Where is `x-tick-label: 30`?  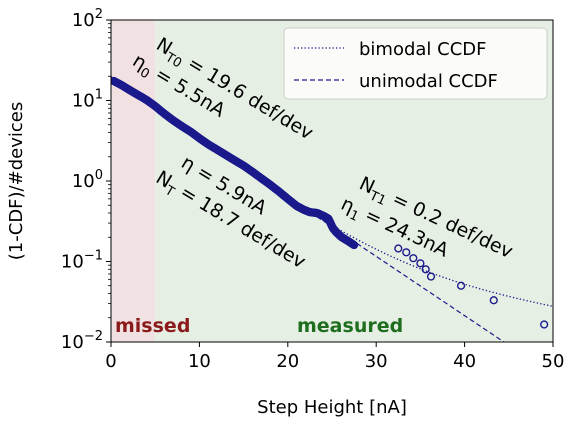 x-tick-label: 30 is located at coordinates (376, 361).